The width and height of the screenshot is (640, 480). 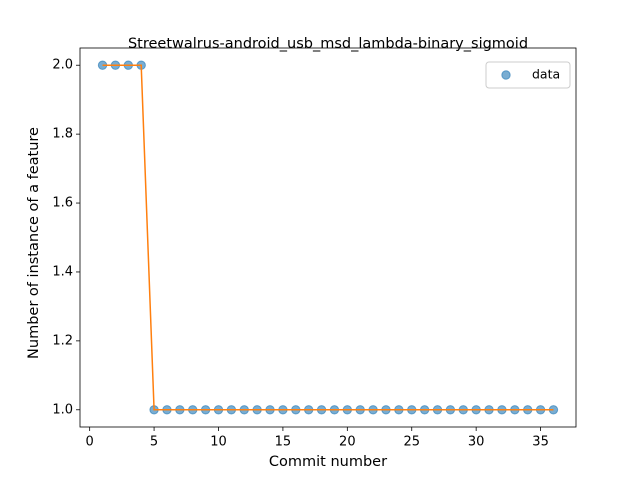 What do you see at coordinates (540, 442) in the screenshot?
I see `x-tick-label: 35` at bounding box center [540, 442].